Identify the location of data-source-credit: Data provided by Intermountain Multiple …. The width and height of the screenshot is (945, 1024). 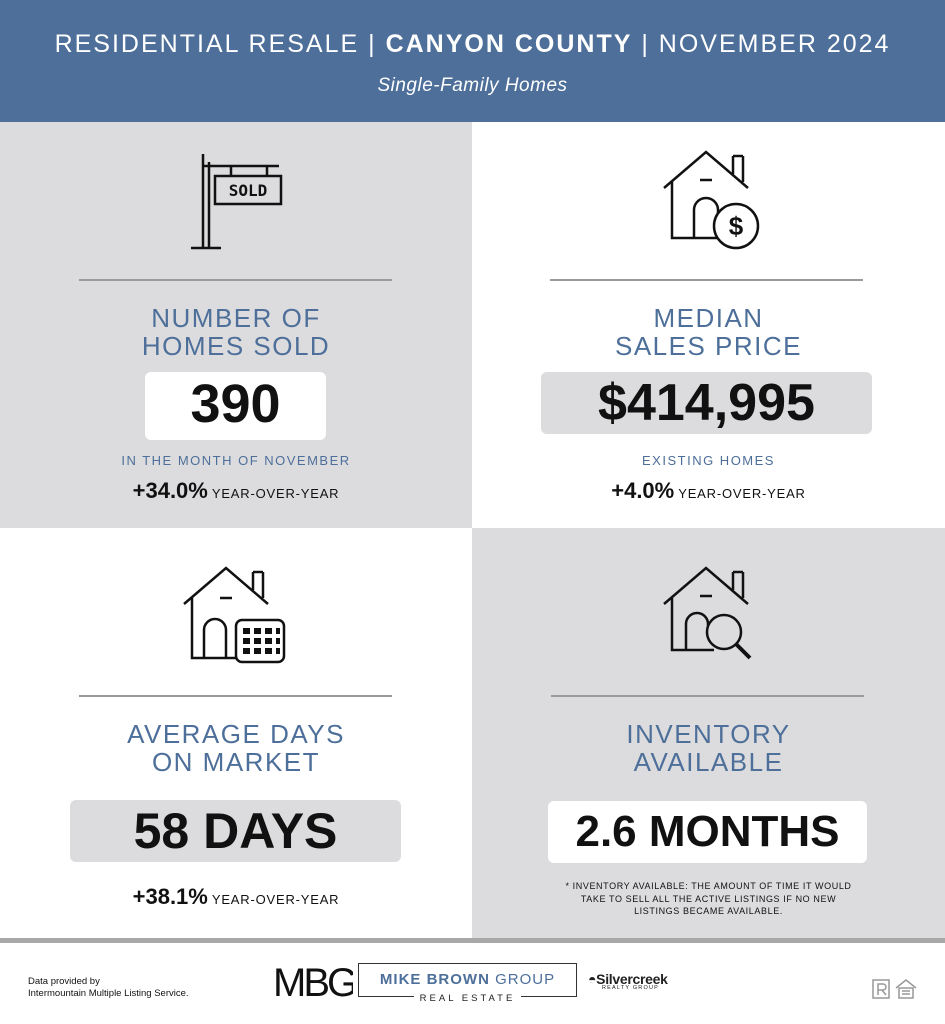
(108, 987).